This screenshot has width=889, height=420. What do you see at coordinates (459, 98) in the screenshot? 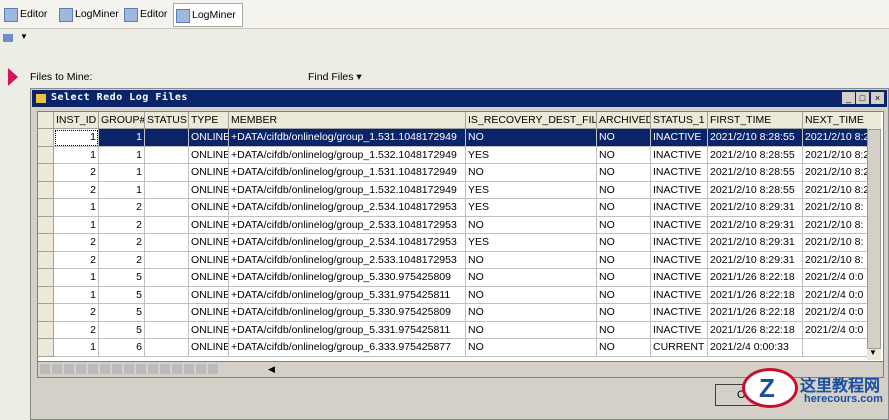
I see `title-bar: Select Redo Log Files _ □ ×` at bounding box center [459, 98].